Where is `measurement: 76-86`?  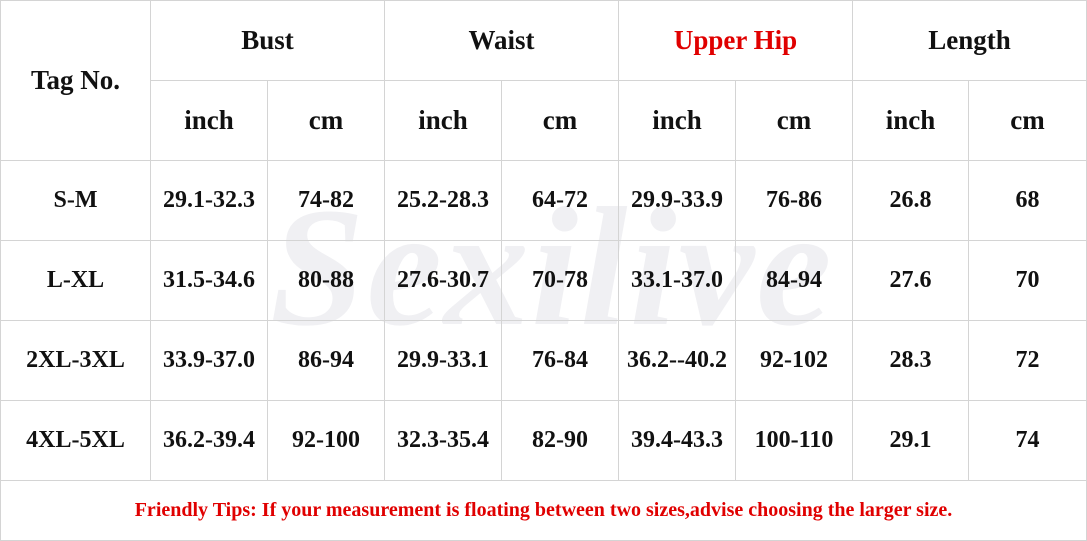 measurement: 76-86 is located at coordinates (794, 201).